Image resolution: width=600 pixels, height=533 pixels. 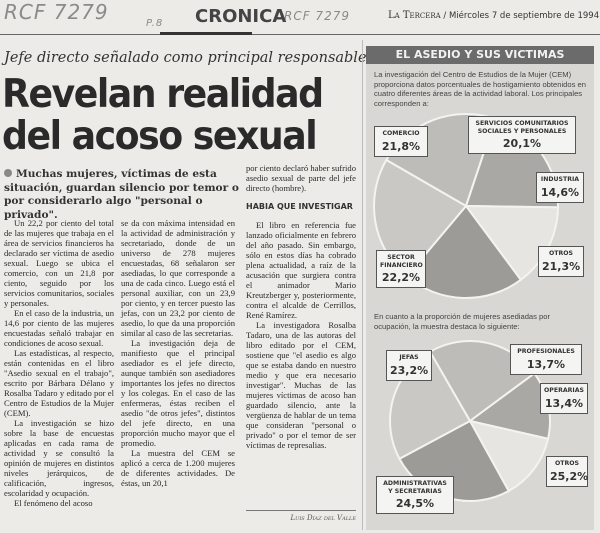 I want to click on slice-value: 24,5%, so click(x=415, y=503).